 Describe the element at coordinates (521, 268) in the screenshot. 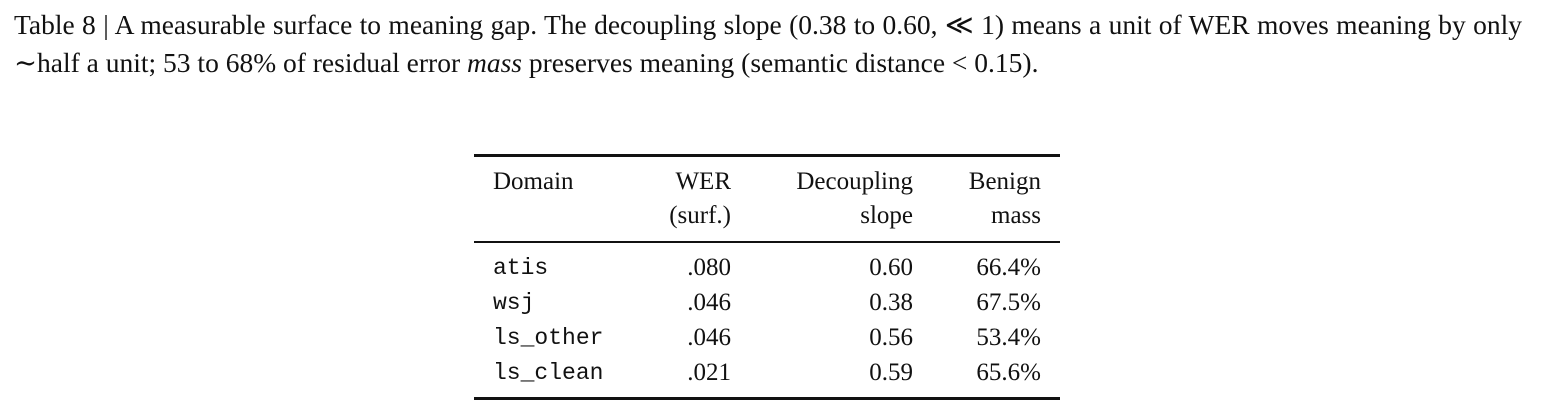

I see `domain-cell: atis` at that location.